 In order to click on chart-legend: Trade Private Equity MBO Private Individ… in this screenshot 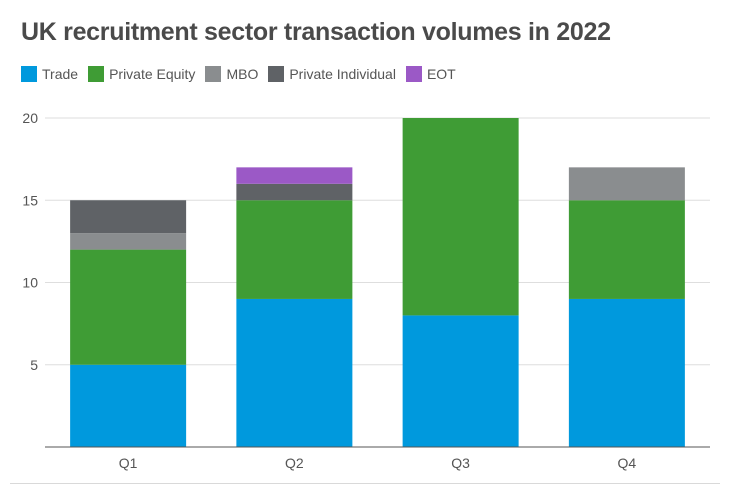, I will do `click(243, 74)`.